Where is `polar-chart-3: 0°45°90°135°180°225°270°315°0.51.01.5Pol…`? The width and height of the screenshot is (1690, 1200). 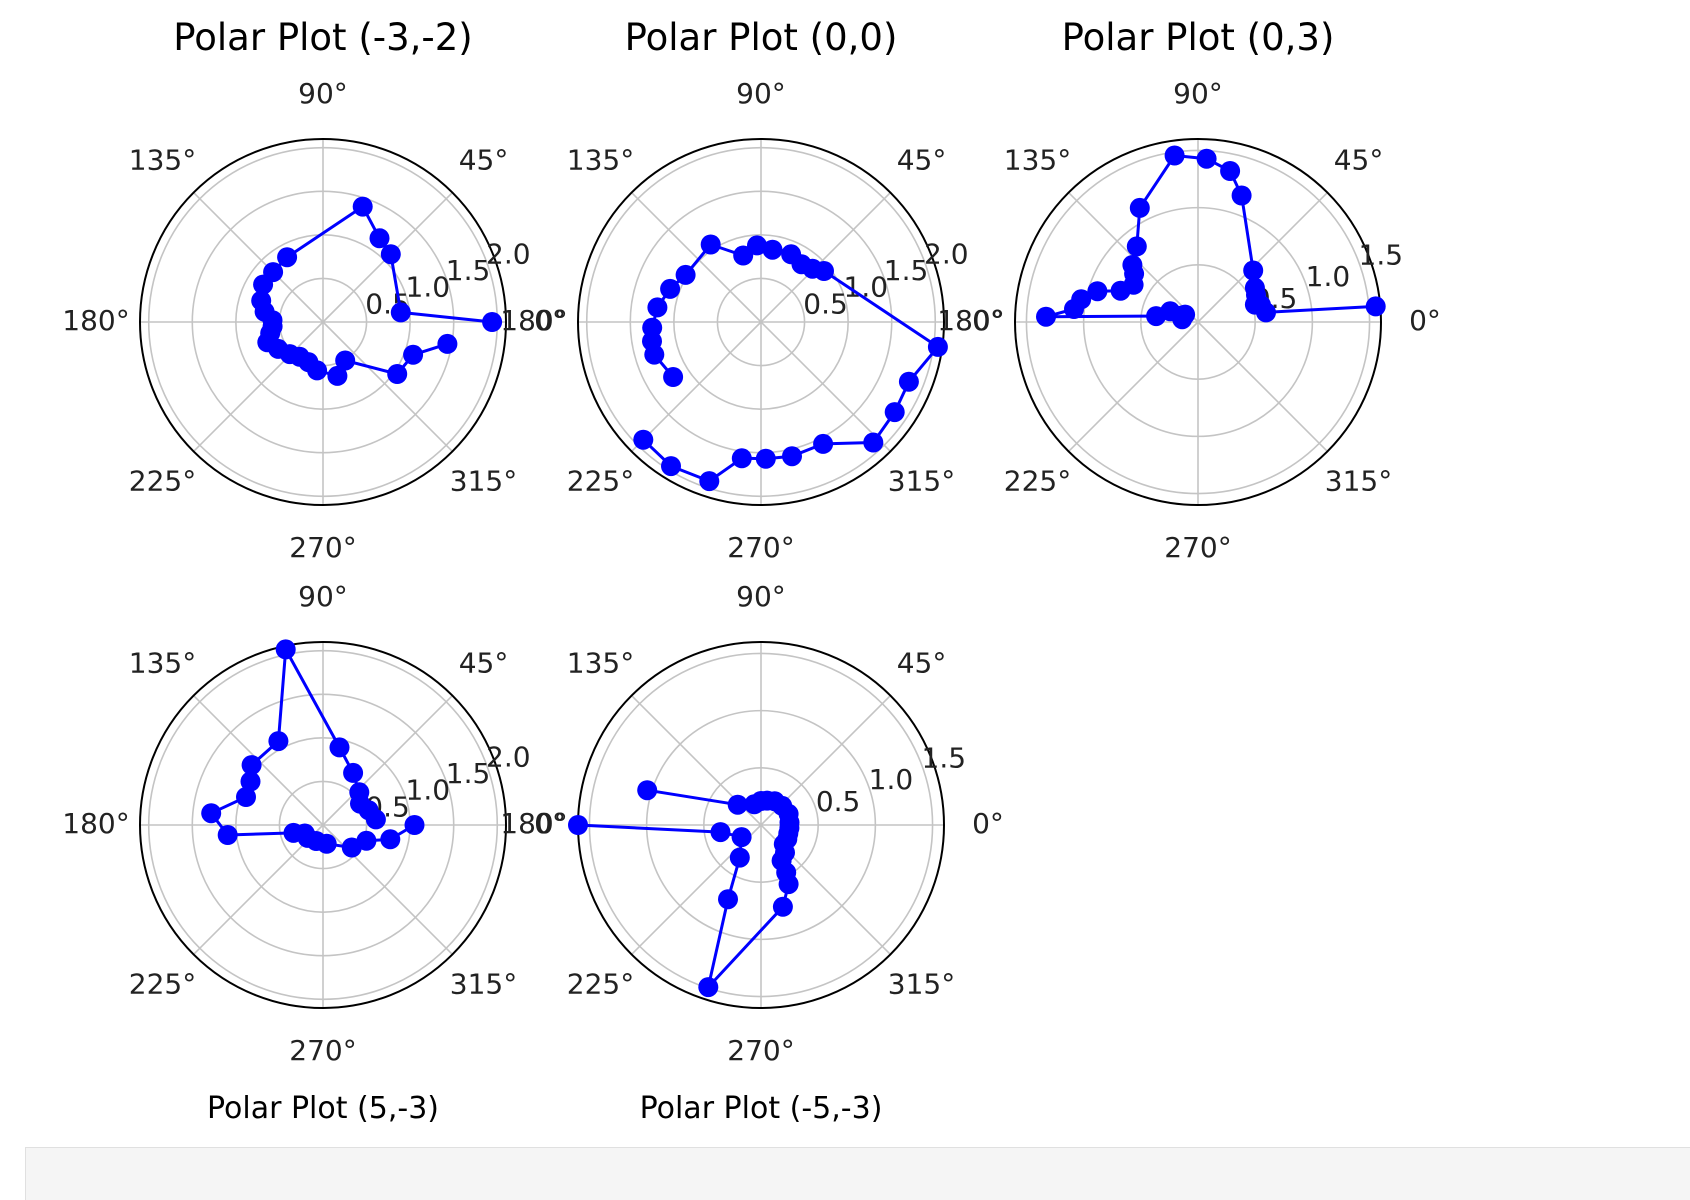 polar-chart-3: 0°45°90°135°180°225°270°315°0.51.01.5Pol… is located at coordinates (1189, 290).